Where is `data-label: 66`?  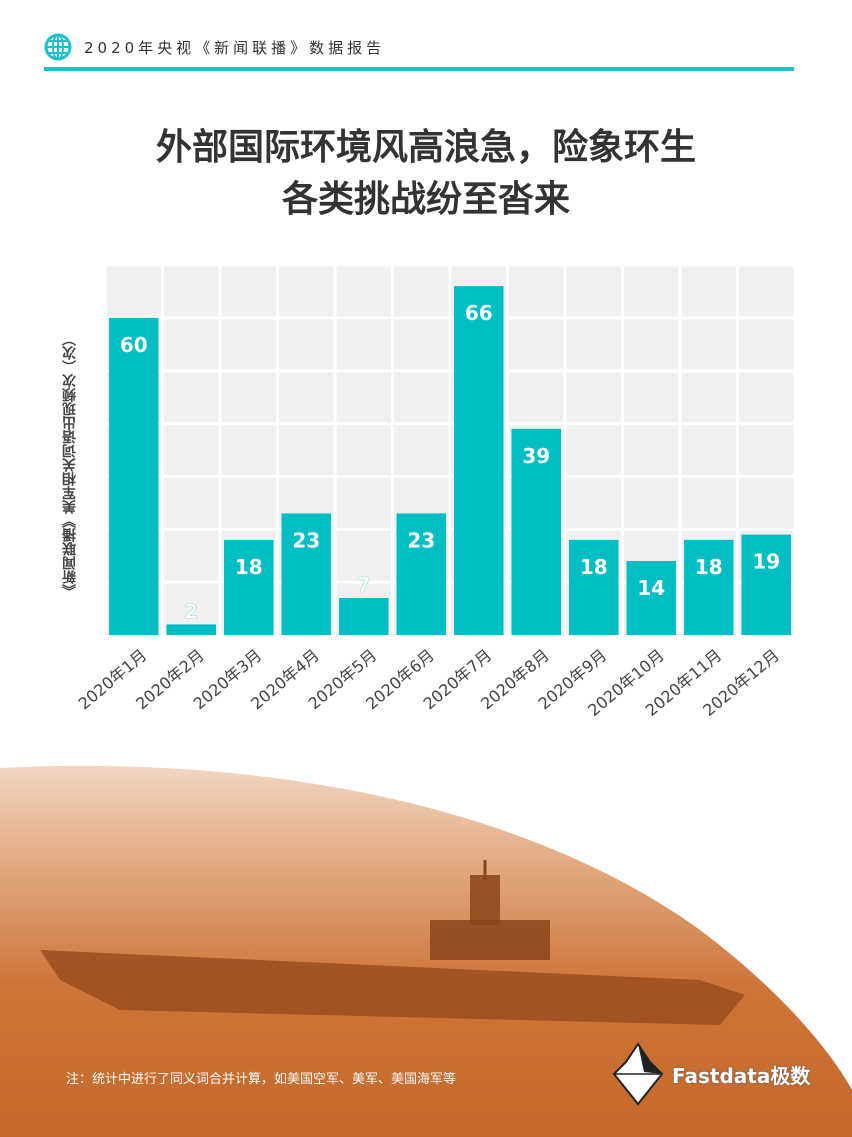
data-label: 66 is located at coordinates (479, 313).